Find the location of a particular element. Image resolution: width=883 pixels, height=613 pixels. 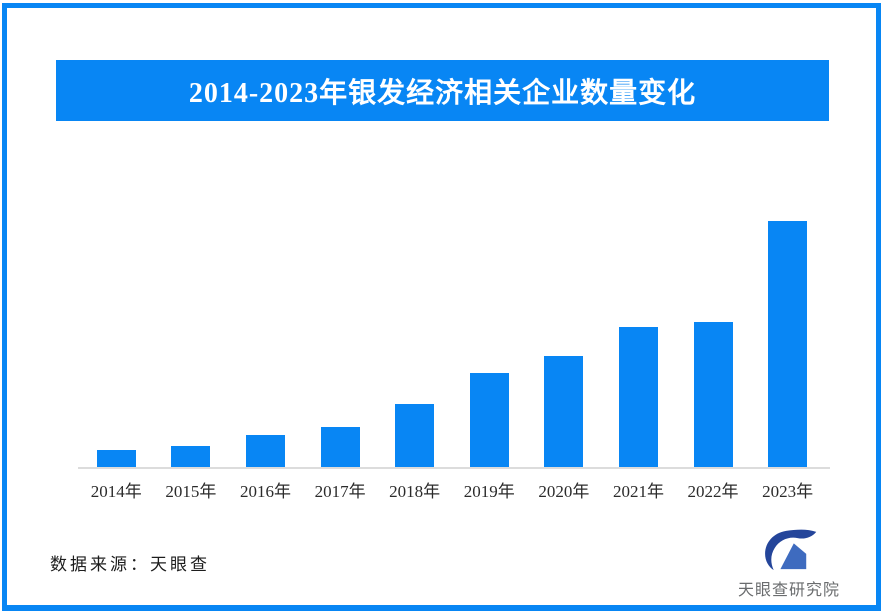

chart-title: 2014-2023年银发经济相关企业数量变化 is located at coordinates (442, 93).